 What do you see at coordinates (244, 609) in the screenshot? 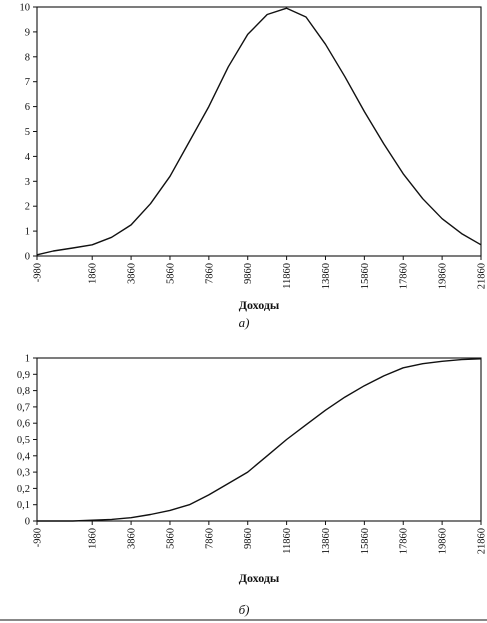
I see `figure-caption: б)` at bounding box center [244, 609].